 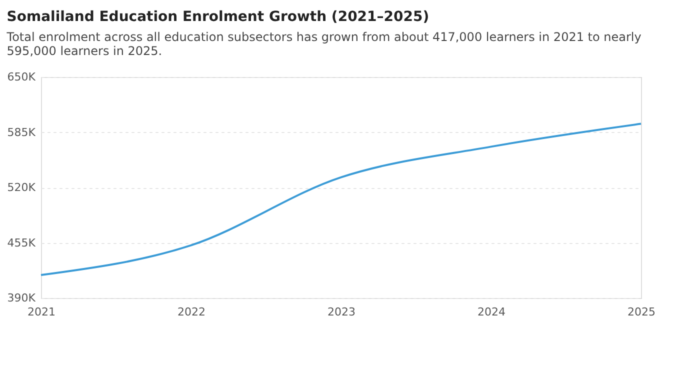 I want to click on x-tick-label: 2025, so click(x=642, y=312).